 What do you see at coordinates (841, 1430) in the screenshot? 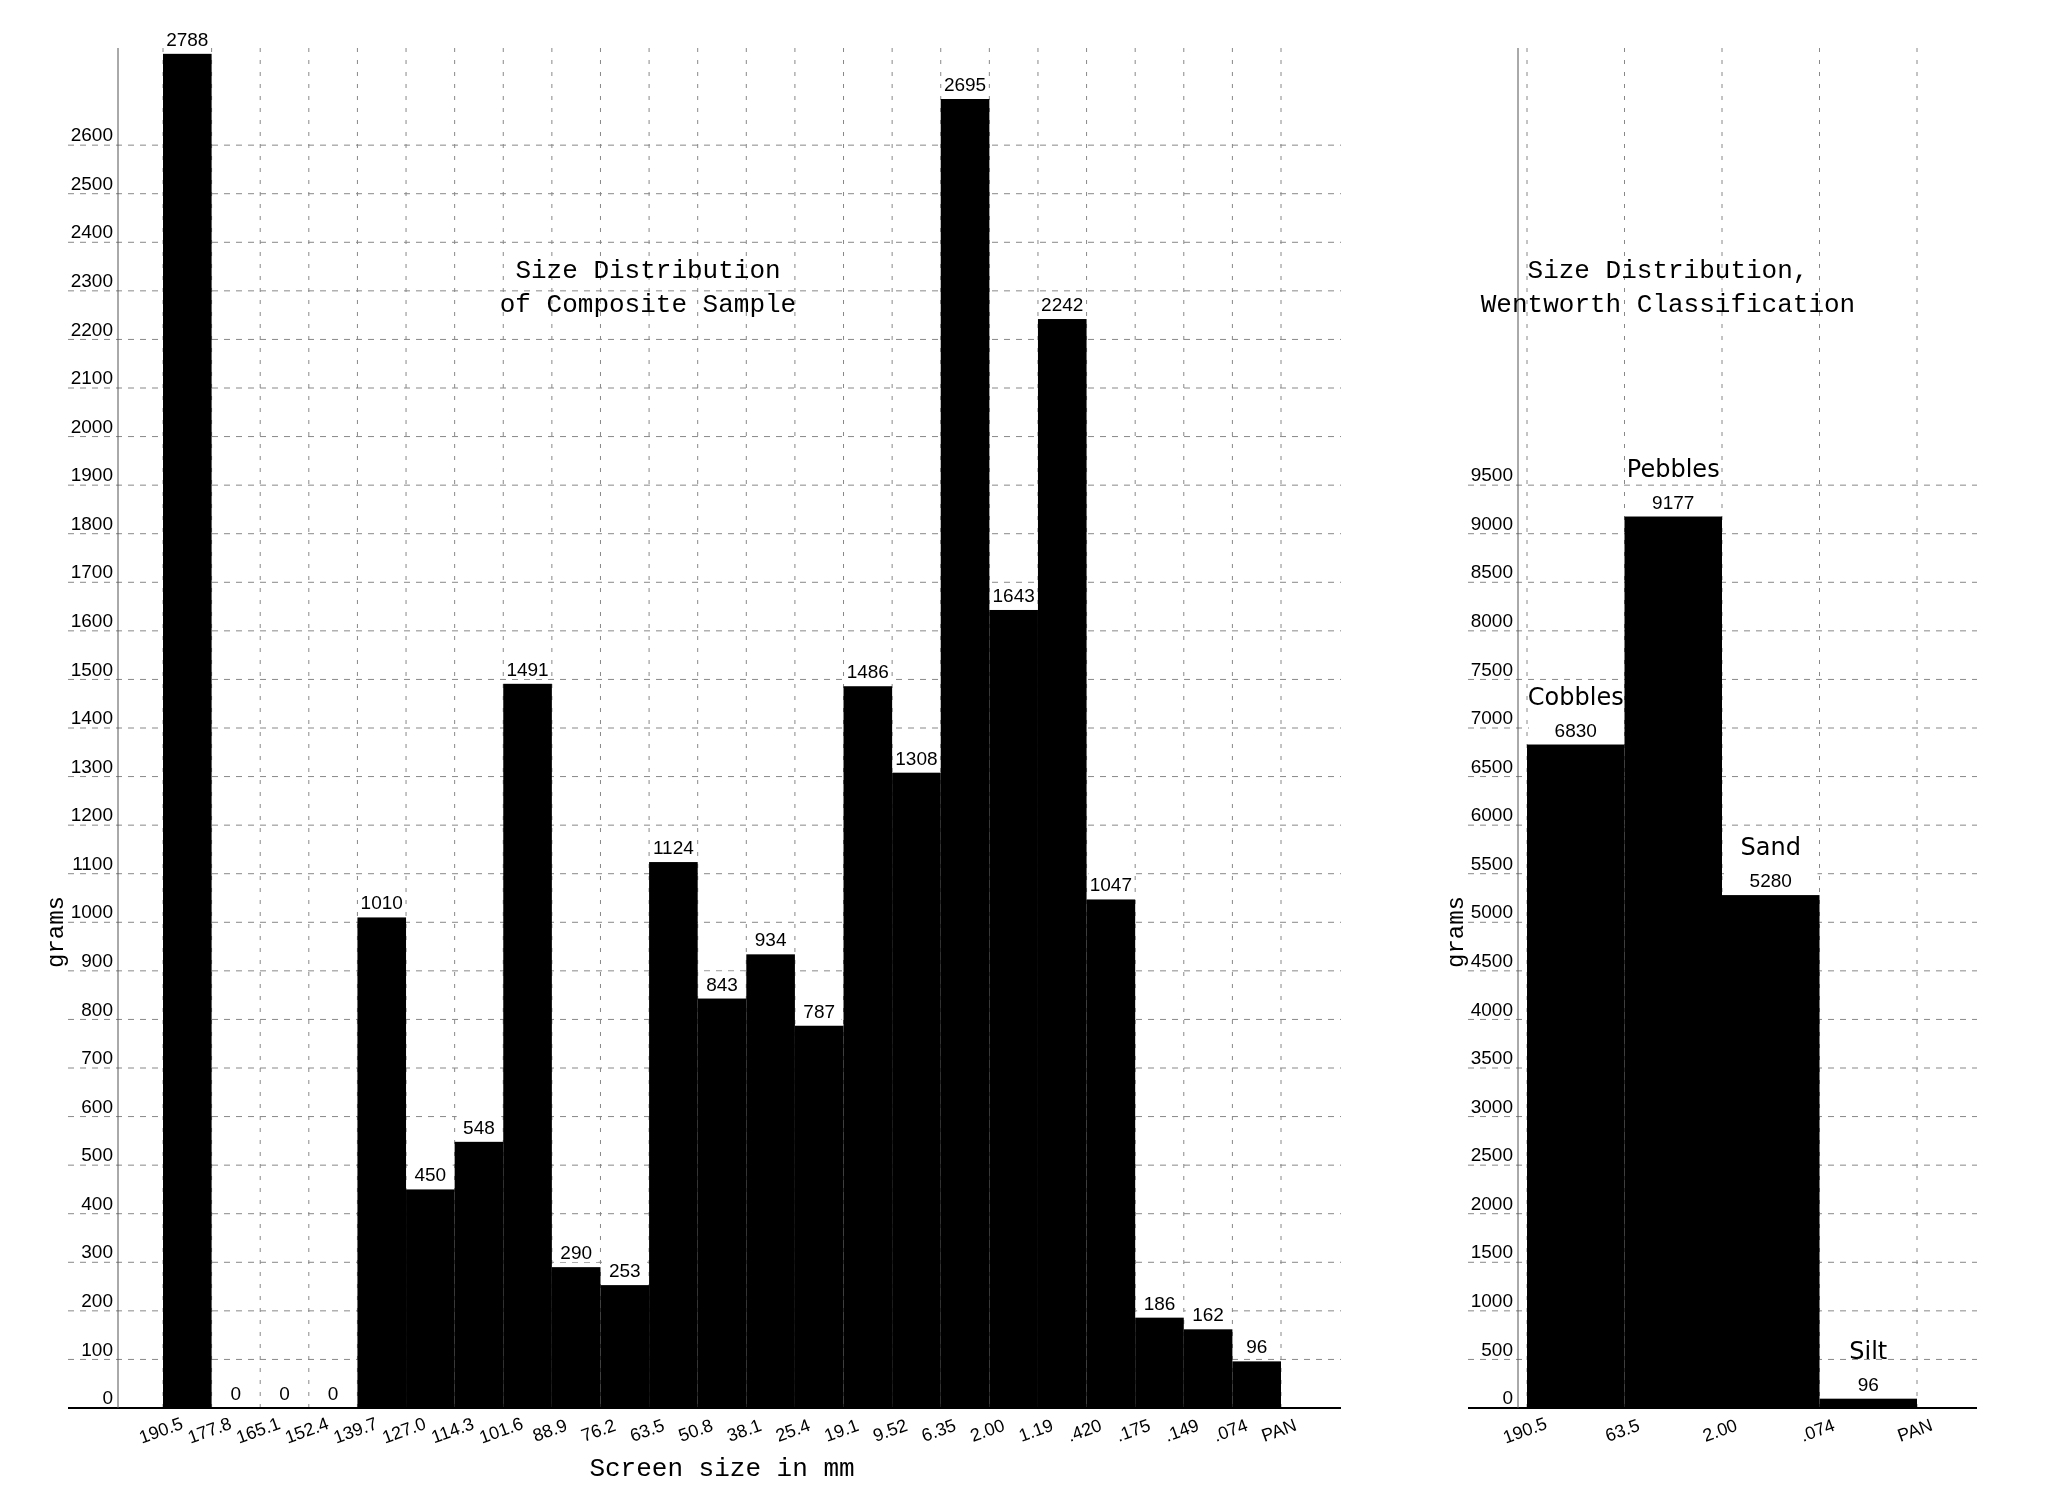
I see `x-tick-label: 19.1` at bounding box center [841, 1430].